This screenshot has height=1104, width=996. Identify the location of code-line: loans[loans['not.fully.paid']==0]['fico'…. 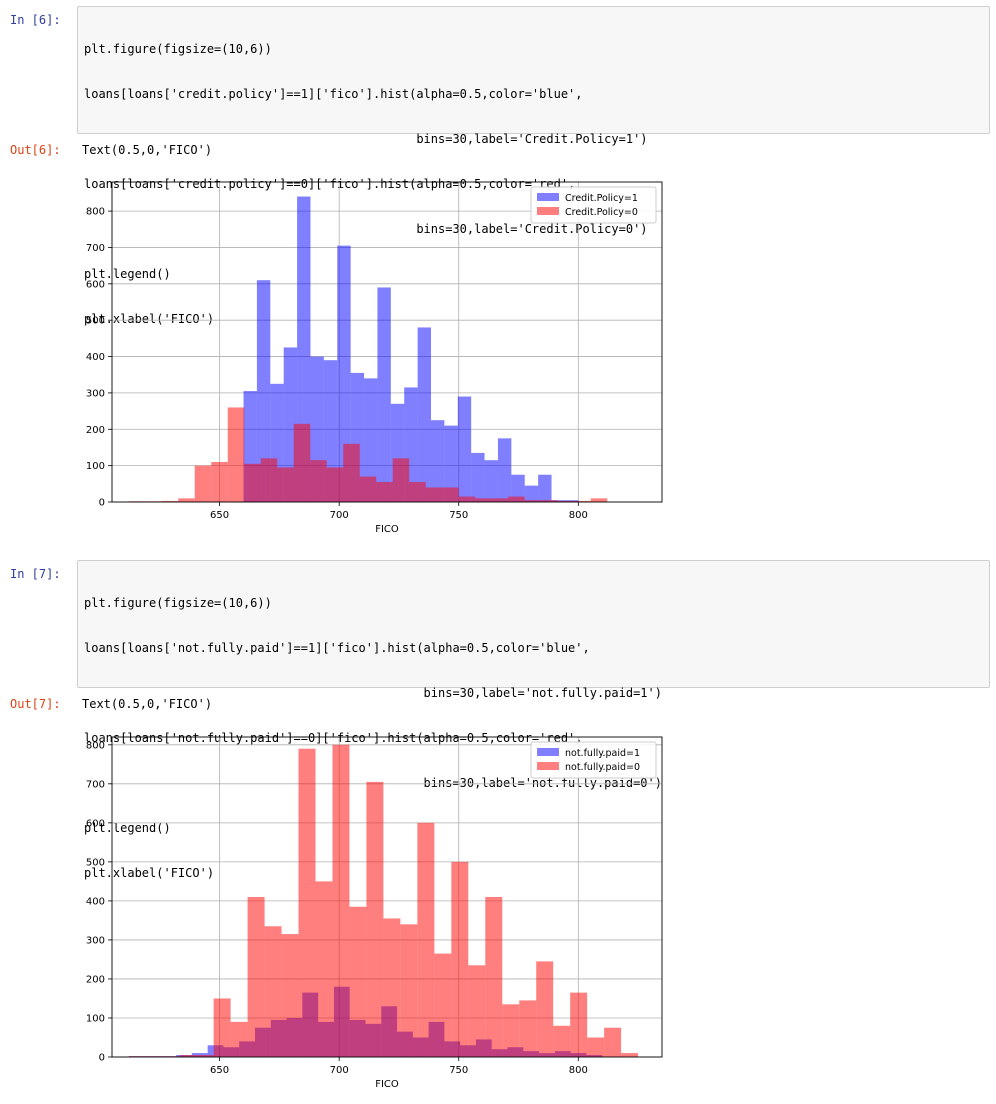
(333, 738).